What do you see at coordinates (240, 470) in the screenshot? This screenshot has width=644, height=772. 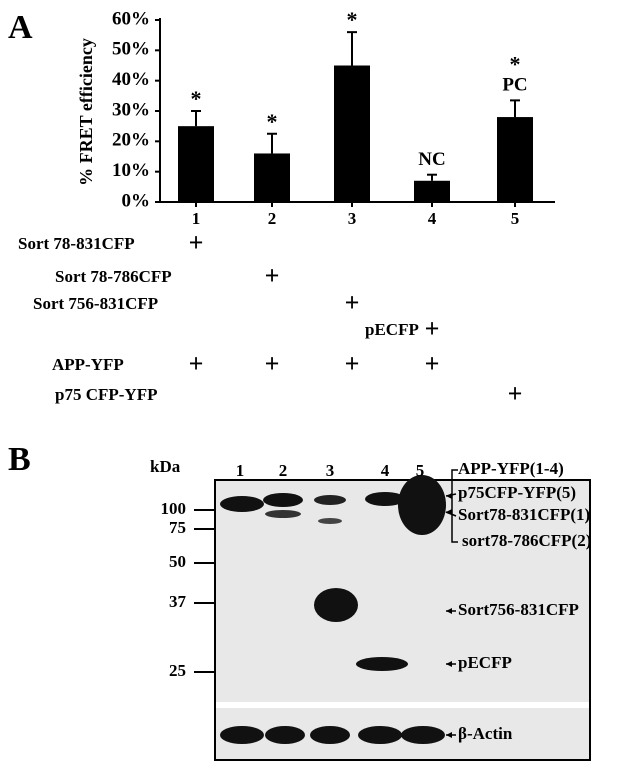 I see `lane-label: 1` at bounding box center [240, 470].